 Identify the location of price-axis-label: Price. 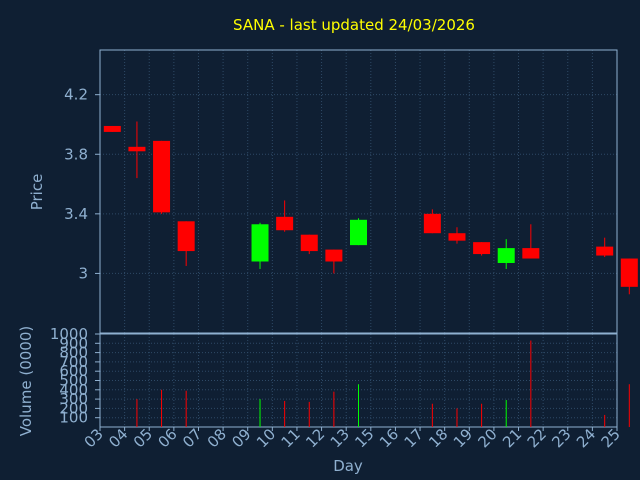
(37, 192).